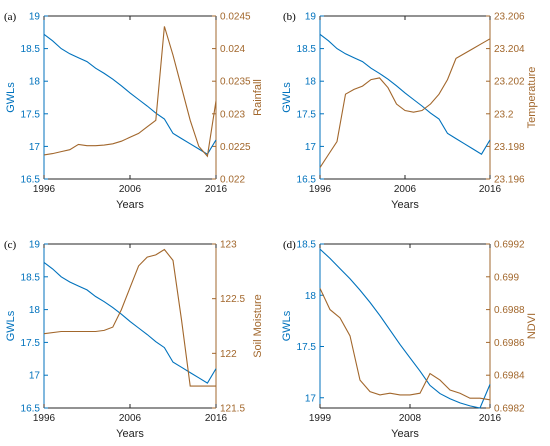  I want to click on y-right-tick-label: 23.204, so click(509, 49).